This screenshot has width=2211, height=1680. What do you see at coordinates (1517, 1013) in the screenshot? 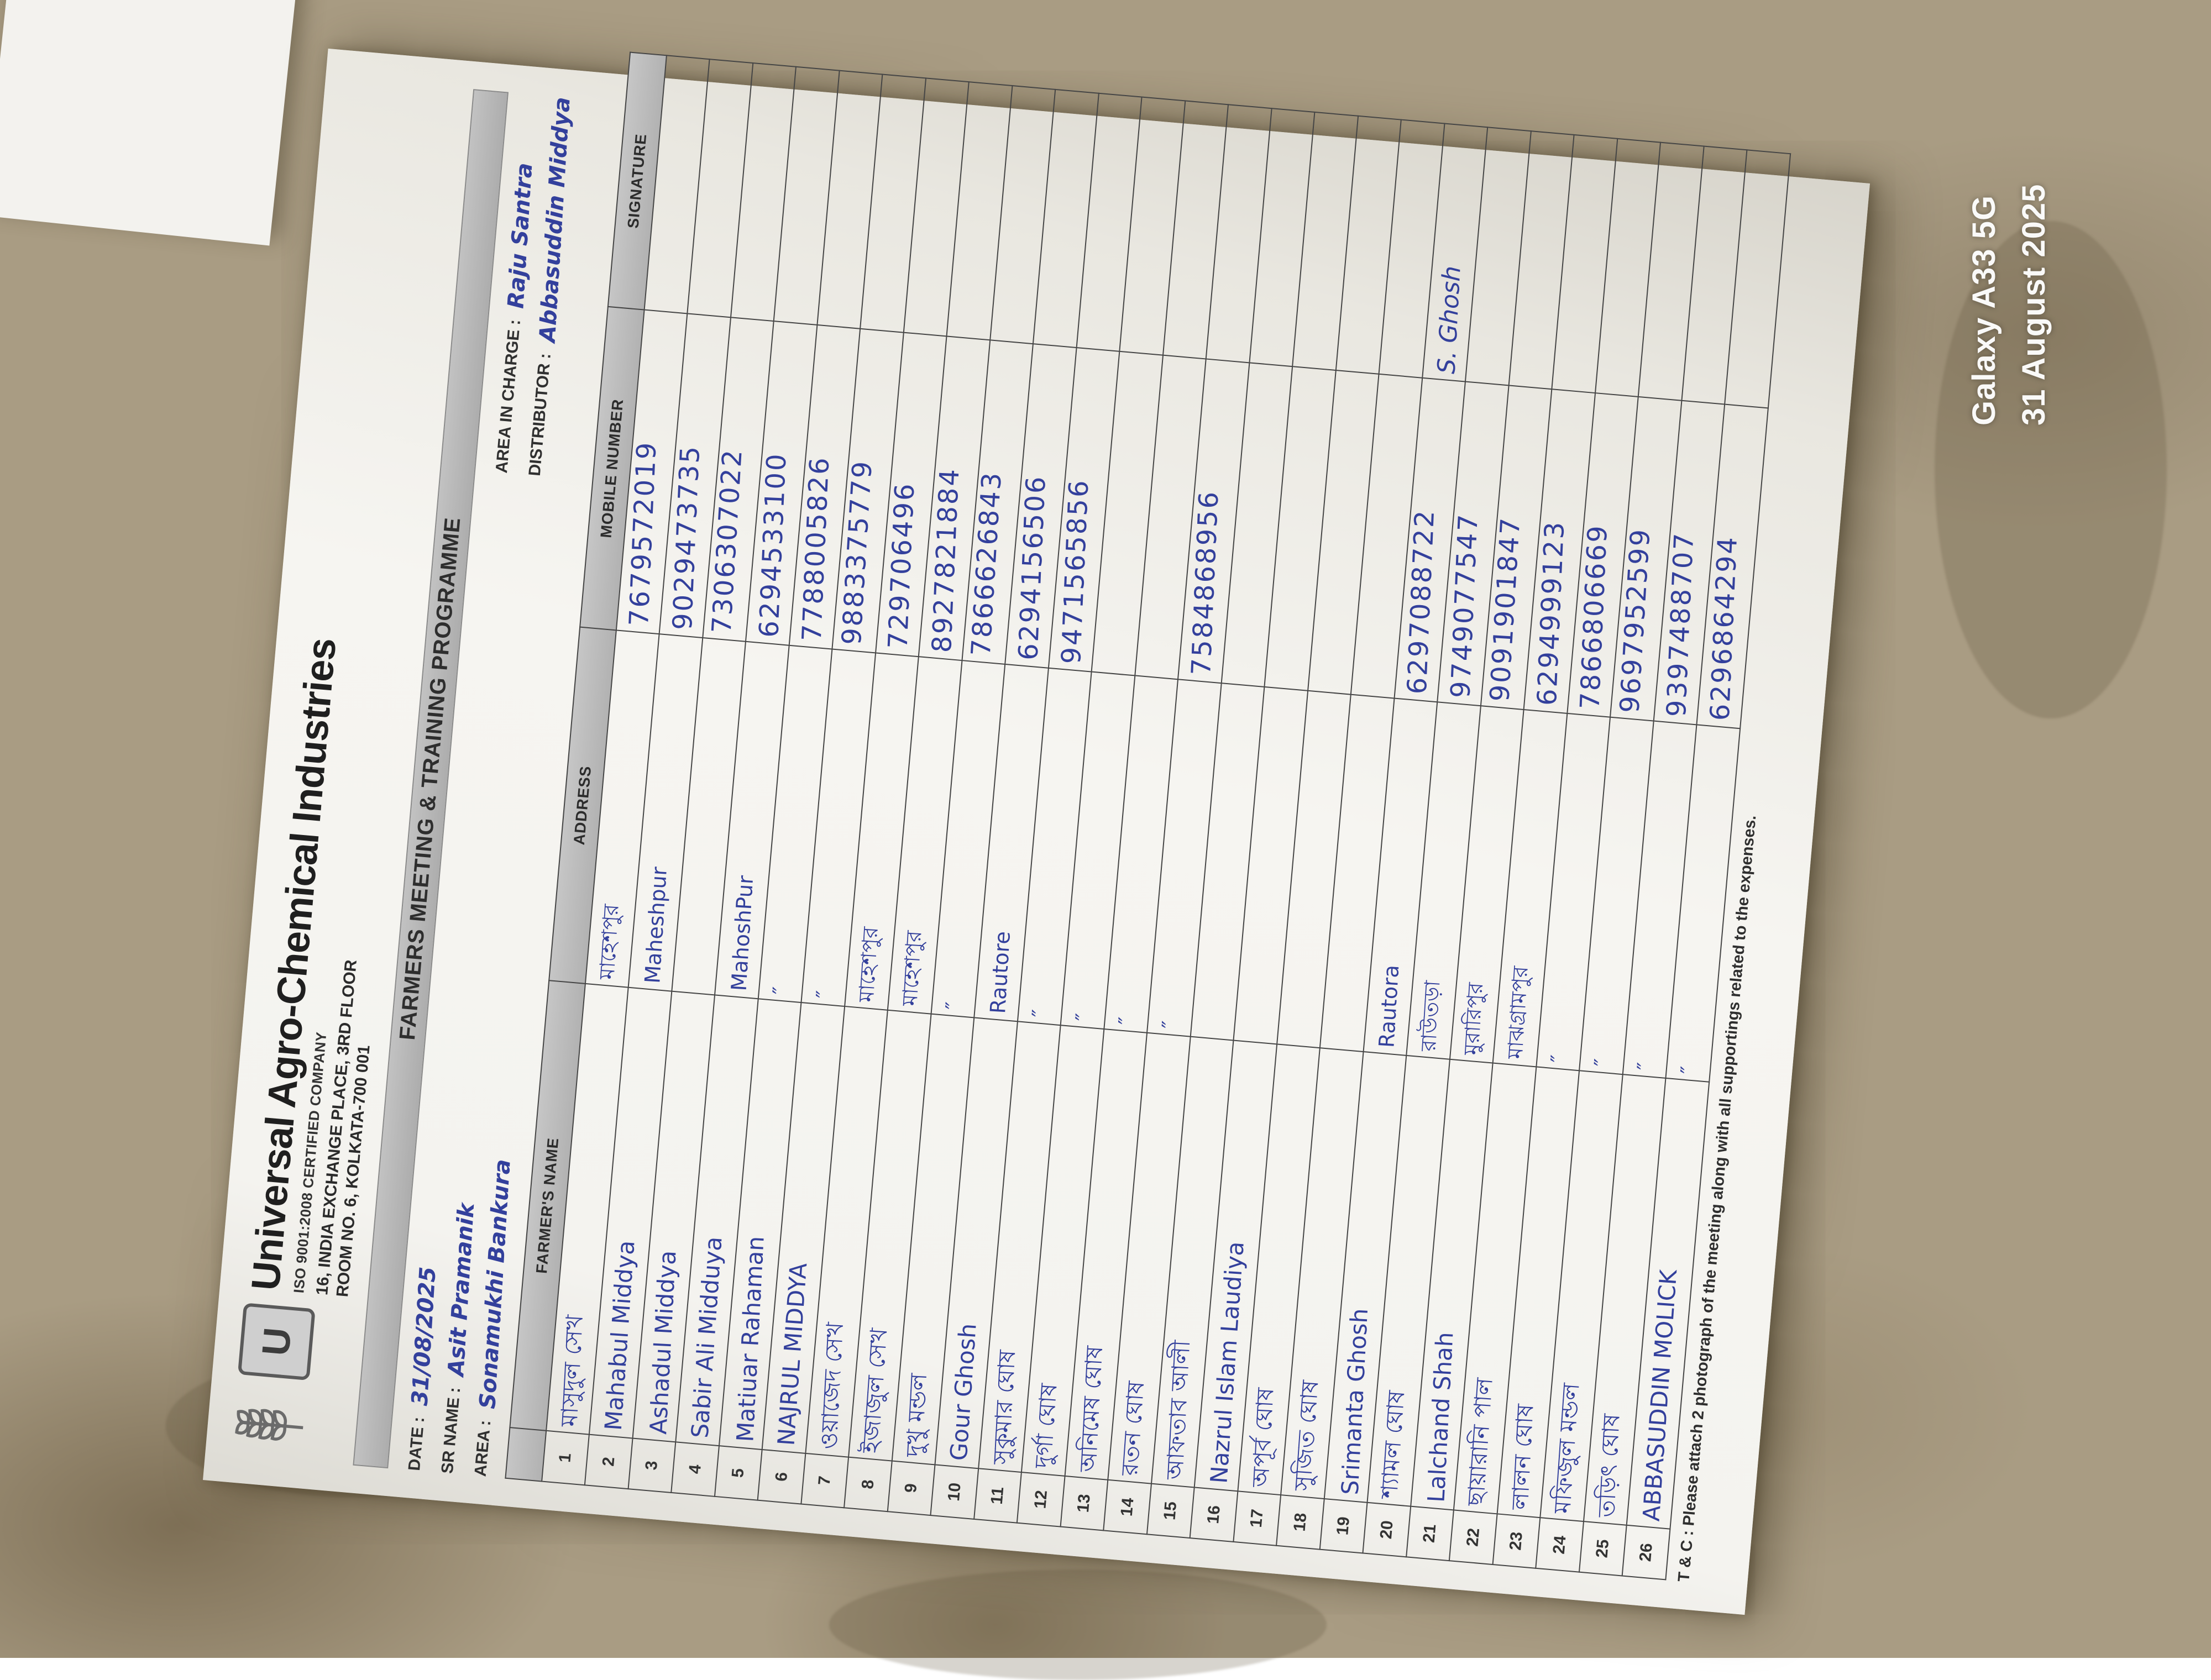
I see `address-handwriting: মাঝগ্রামপুর` at bounding box center [1517, 1013].